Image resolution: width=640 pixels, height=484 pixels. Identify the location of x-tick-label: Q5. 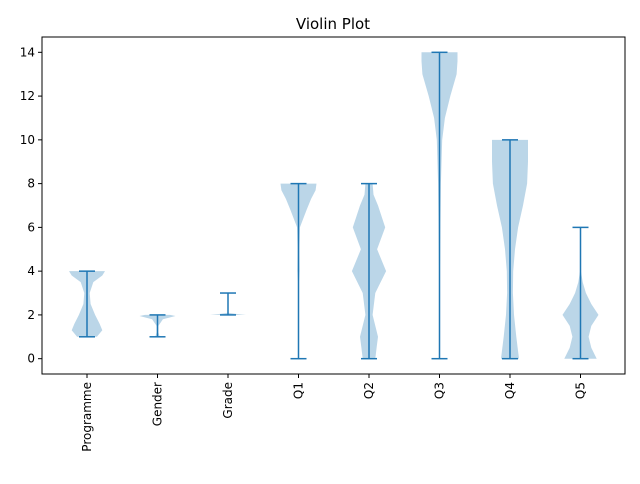
(581, 390).